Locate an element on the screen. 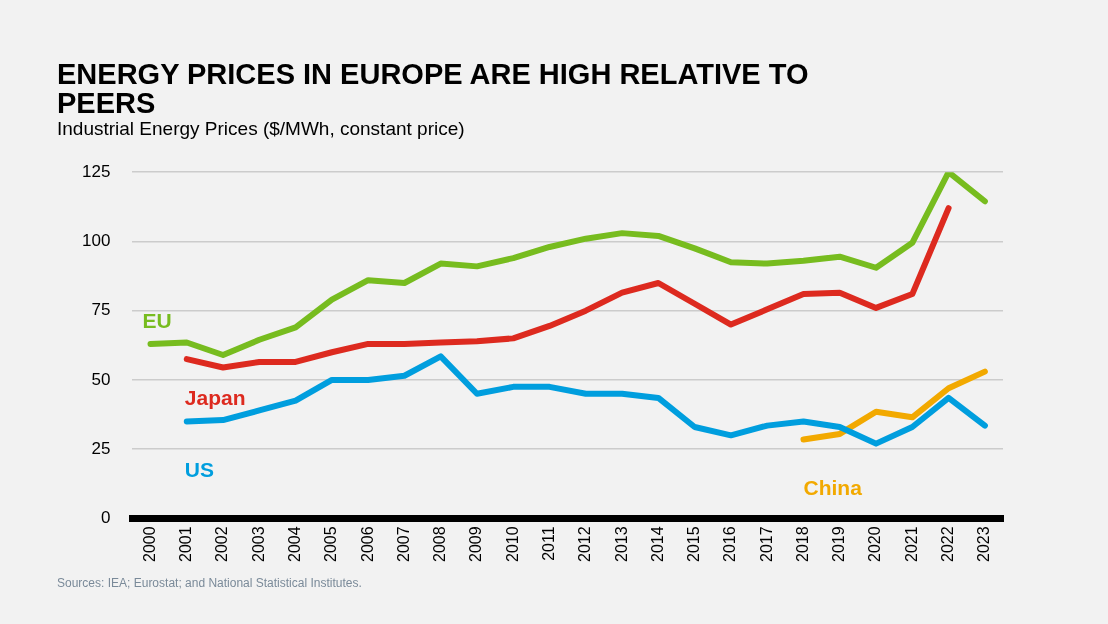  chart-subtitle: Industrial Energy Prices ($/MWh, constant price) is located at coordinates (261, 129).